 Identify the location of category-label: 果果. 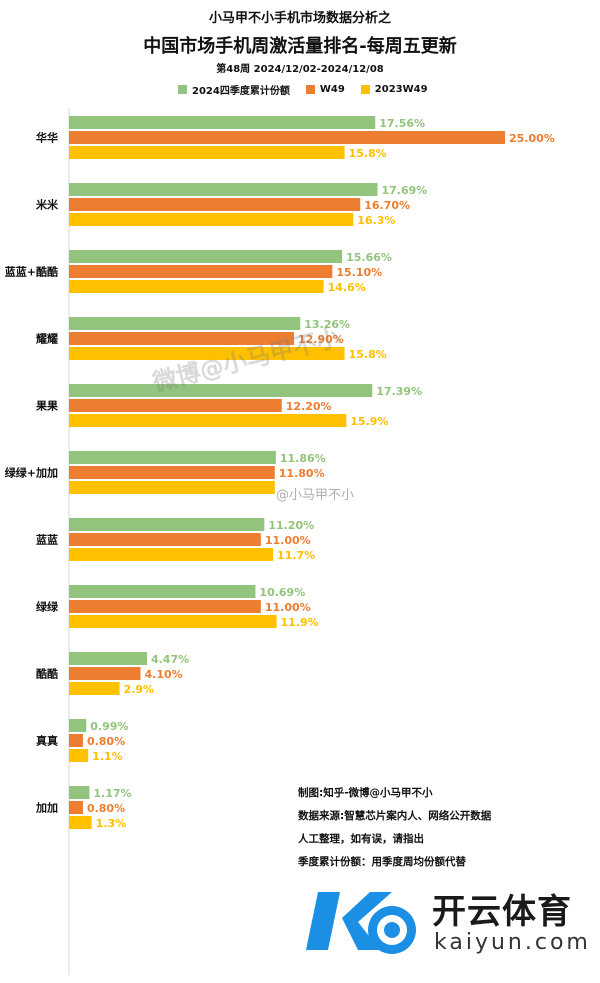
(46, 406).